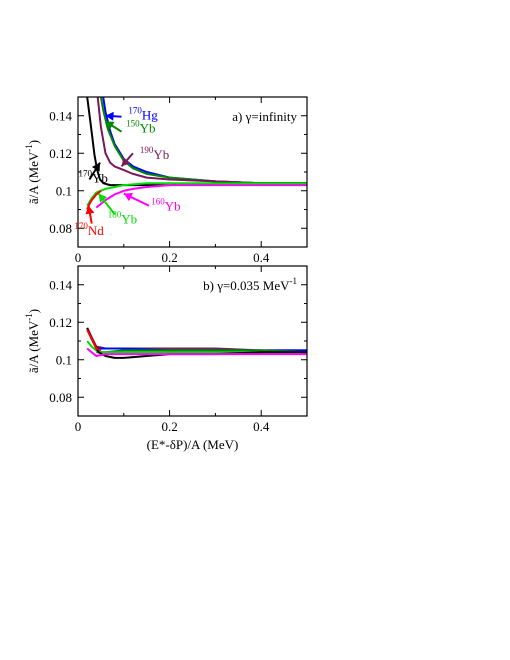 The width and height of the screenshot is (510, 660). I want to click on annotation-label: 170Hg, so click(143, 114).